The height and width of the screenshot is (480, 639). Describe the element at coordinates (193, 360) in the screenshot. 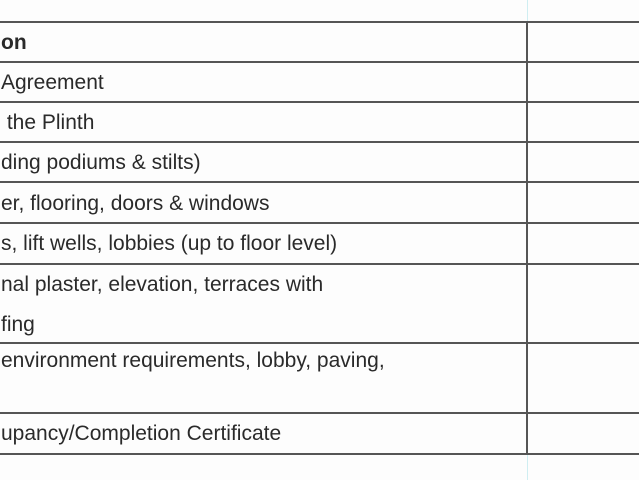

I see `table-cell: environment requirements, lobby, paving,` at that location.